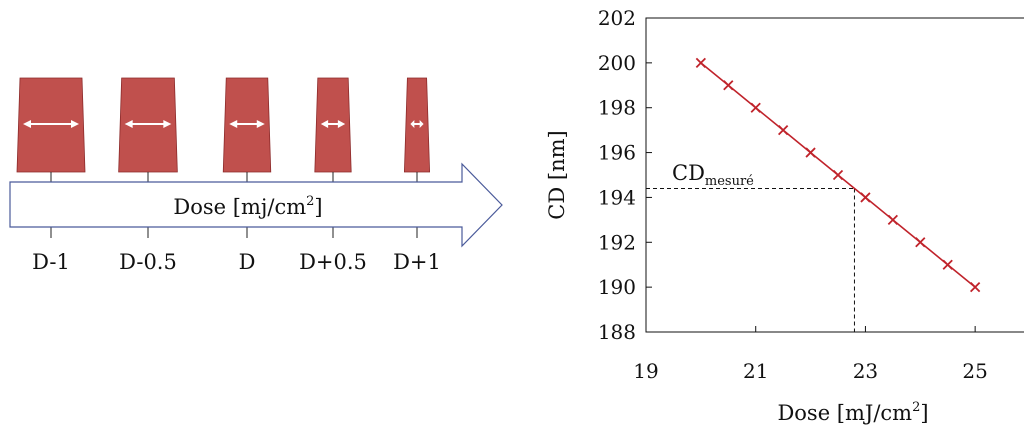 The image size is (1024, 429). I want to click on annotation-label: CDmesuré, so click(713, 175).